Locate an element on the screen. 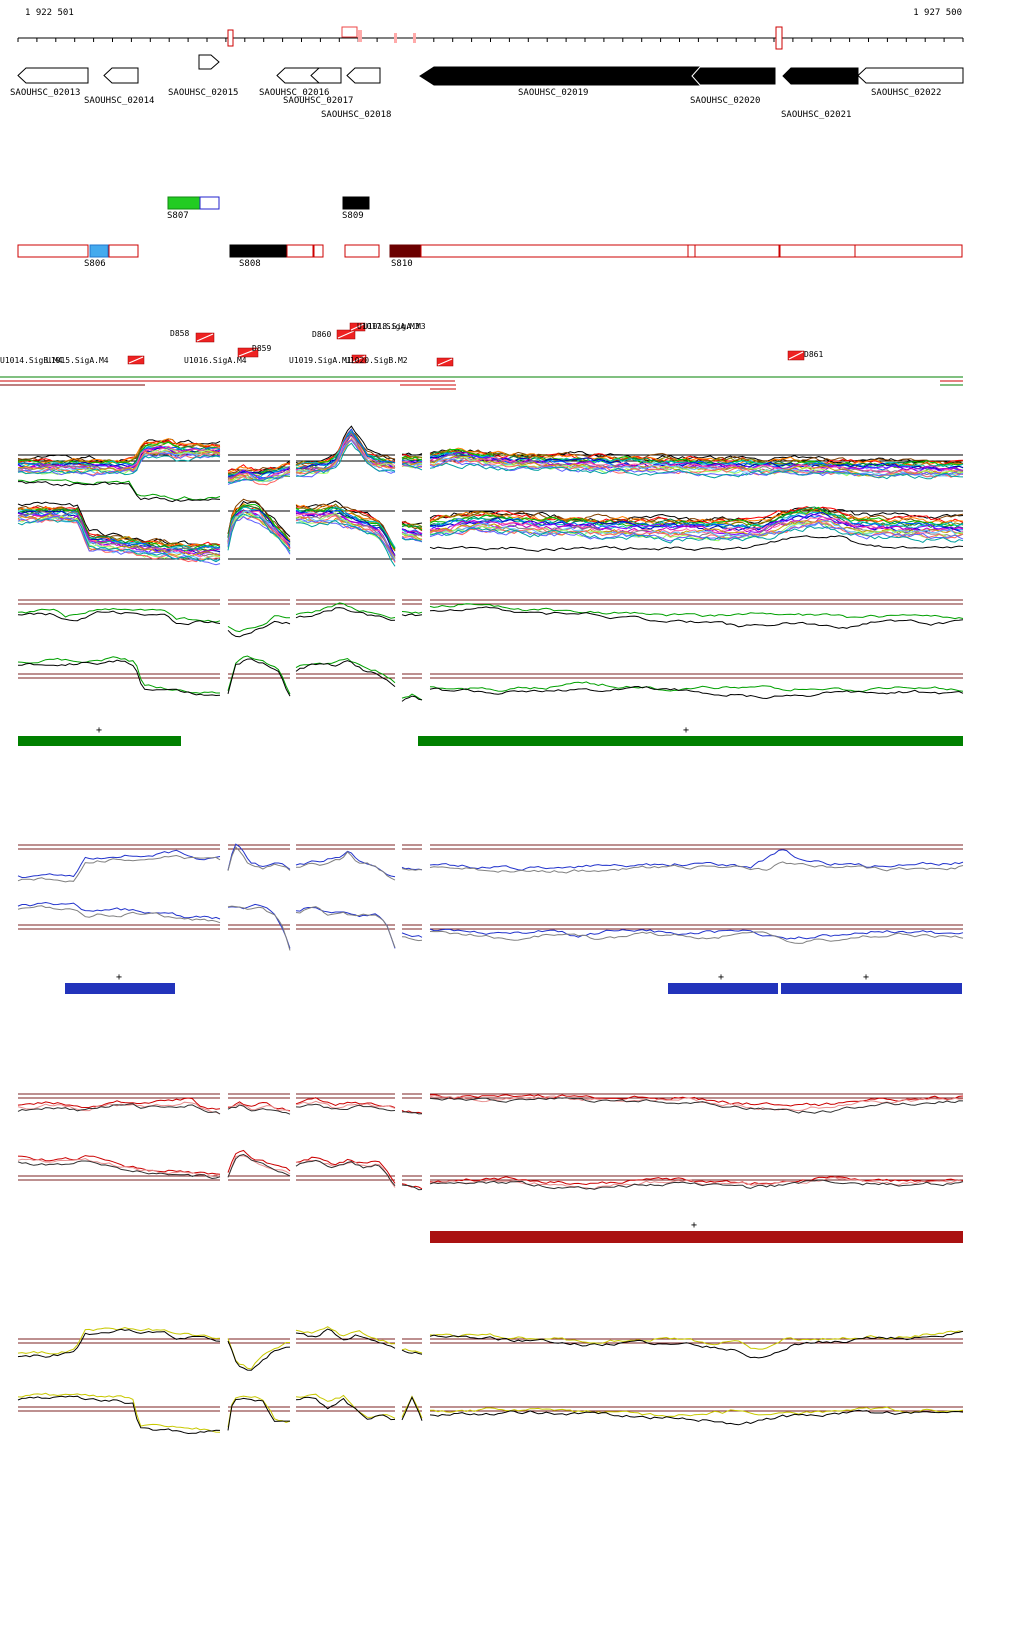 The height and width of the screenshot is (1640, 1024). ruler-start-coordinate: 1 922 501 is located at coordinates (49, 13).